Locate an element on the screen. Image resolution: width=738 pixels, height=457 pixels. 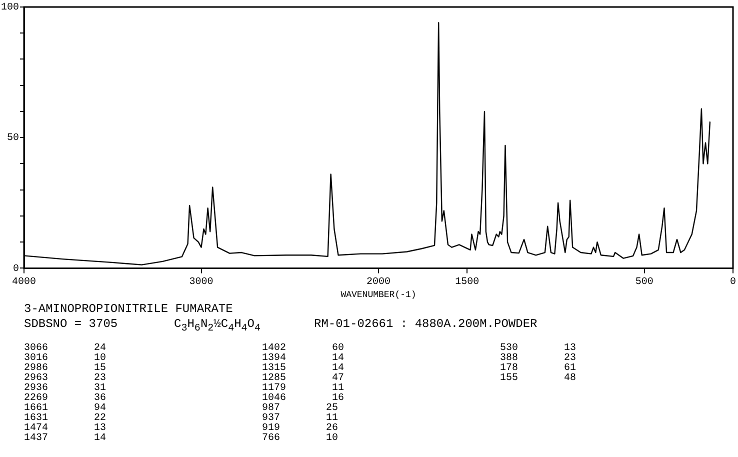
text: 2986 15 is located at coordinates (66, 368).